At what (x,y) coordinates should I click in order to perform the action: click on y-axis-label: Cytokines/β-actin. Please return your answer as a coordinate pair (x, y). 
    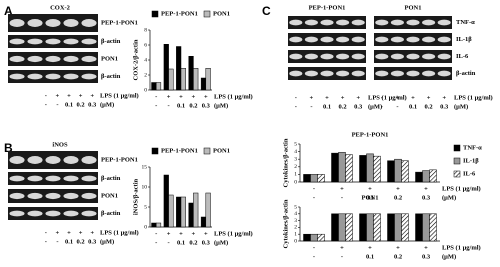
    Looking at the image, I should click on (285, 223).